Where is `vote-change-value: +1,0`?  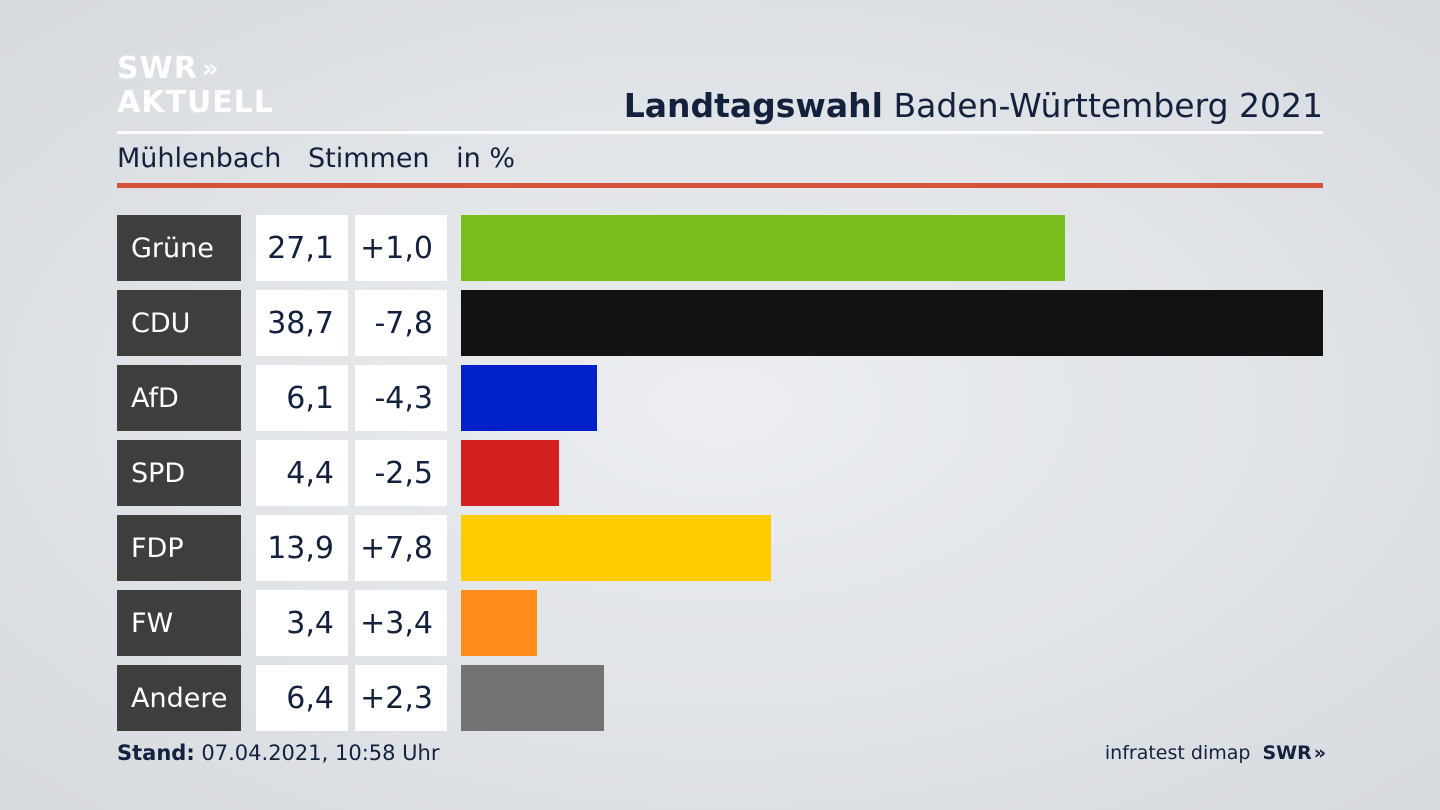 vote-change-value: +1,0 is located at coordinates (401, 248).